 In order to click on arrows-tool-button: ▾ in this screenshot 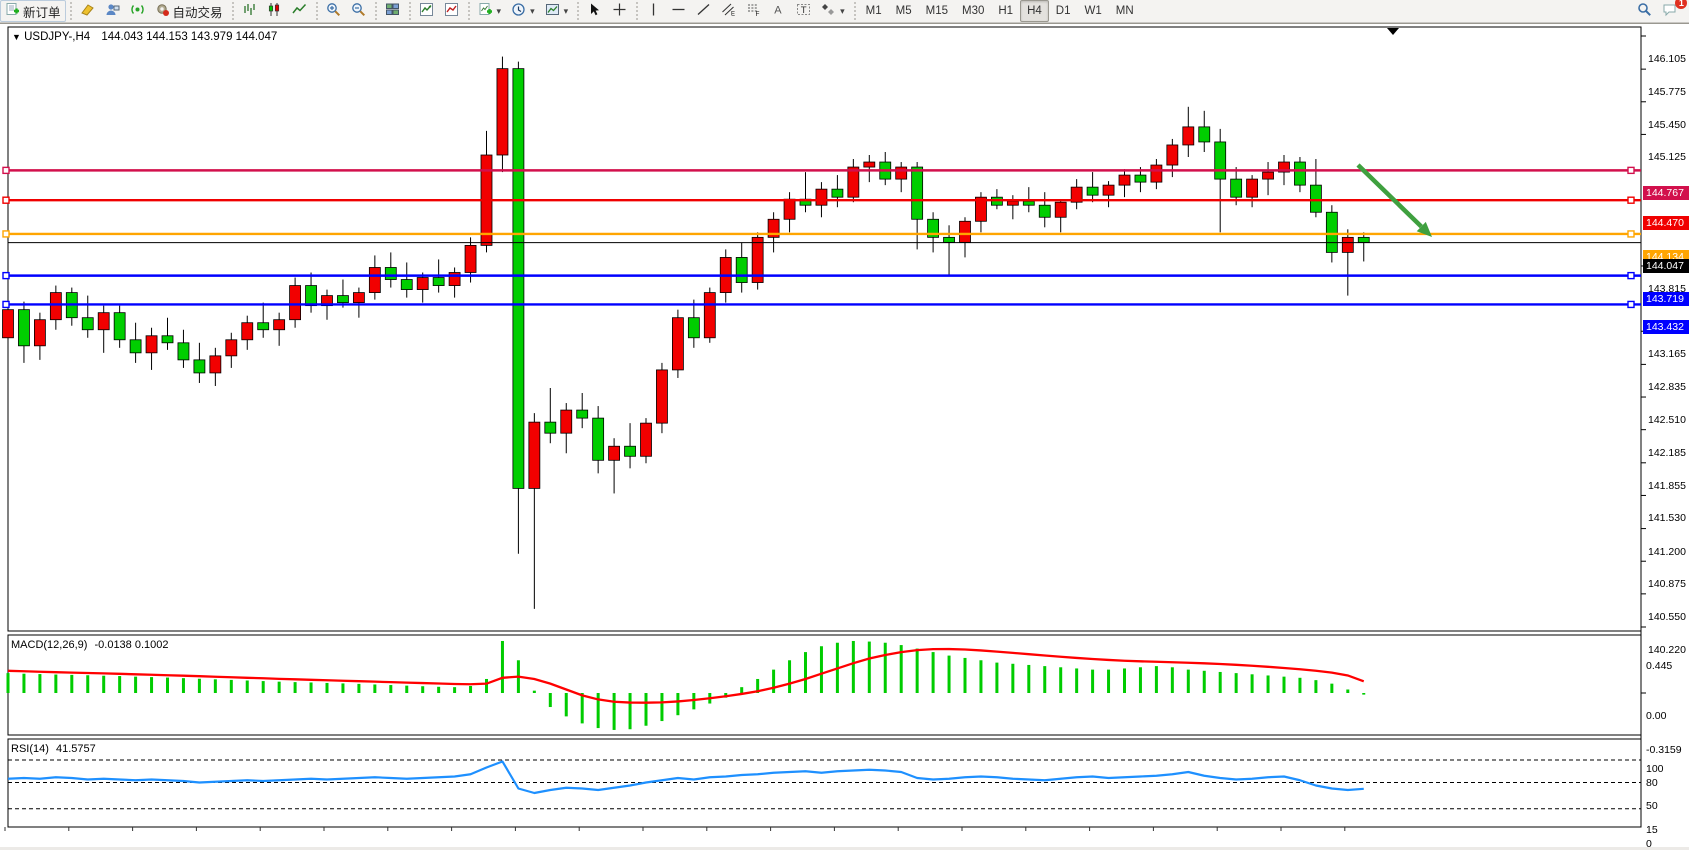, I will do `click(833, 11)`.